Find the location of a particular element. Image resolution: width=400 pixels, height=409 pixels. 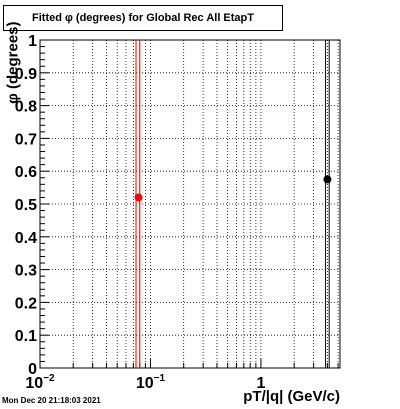

x-tick-label: 10⁻¹ is located at coordinates (151, 382).